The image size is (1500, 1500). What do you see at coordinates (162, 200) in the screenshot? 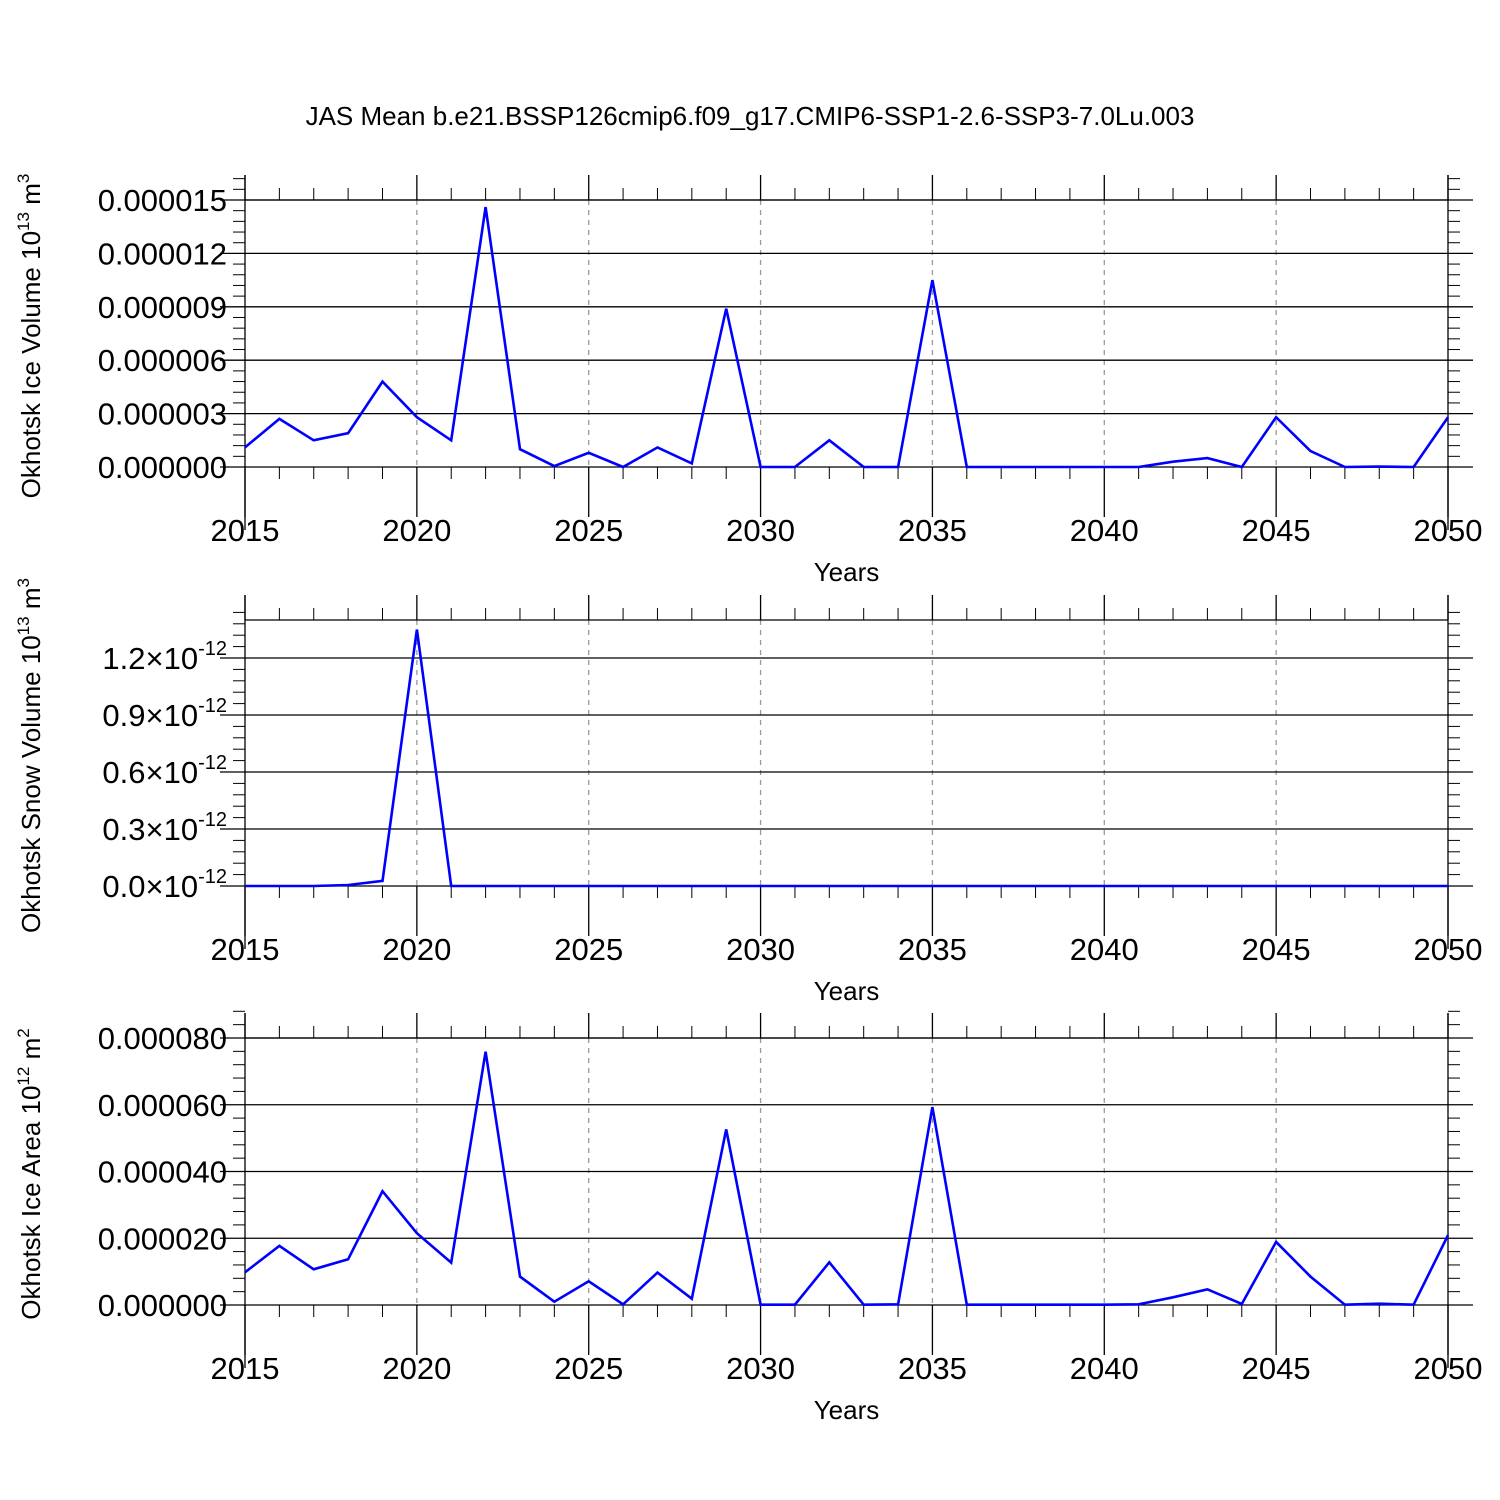
I see `y-tick-label: 0.000015` at bounding box center [162, 200].